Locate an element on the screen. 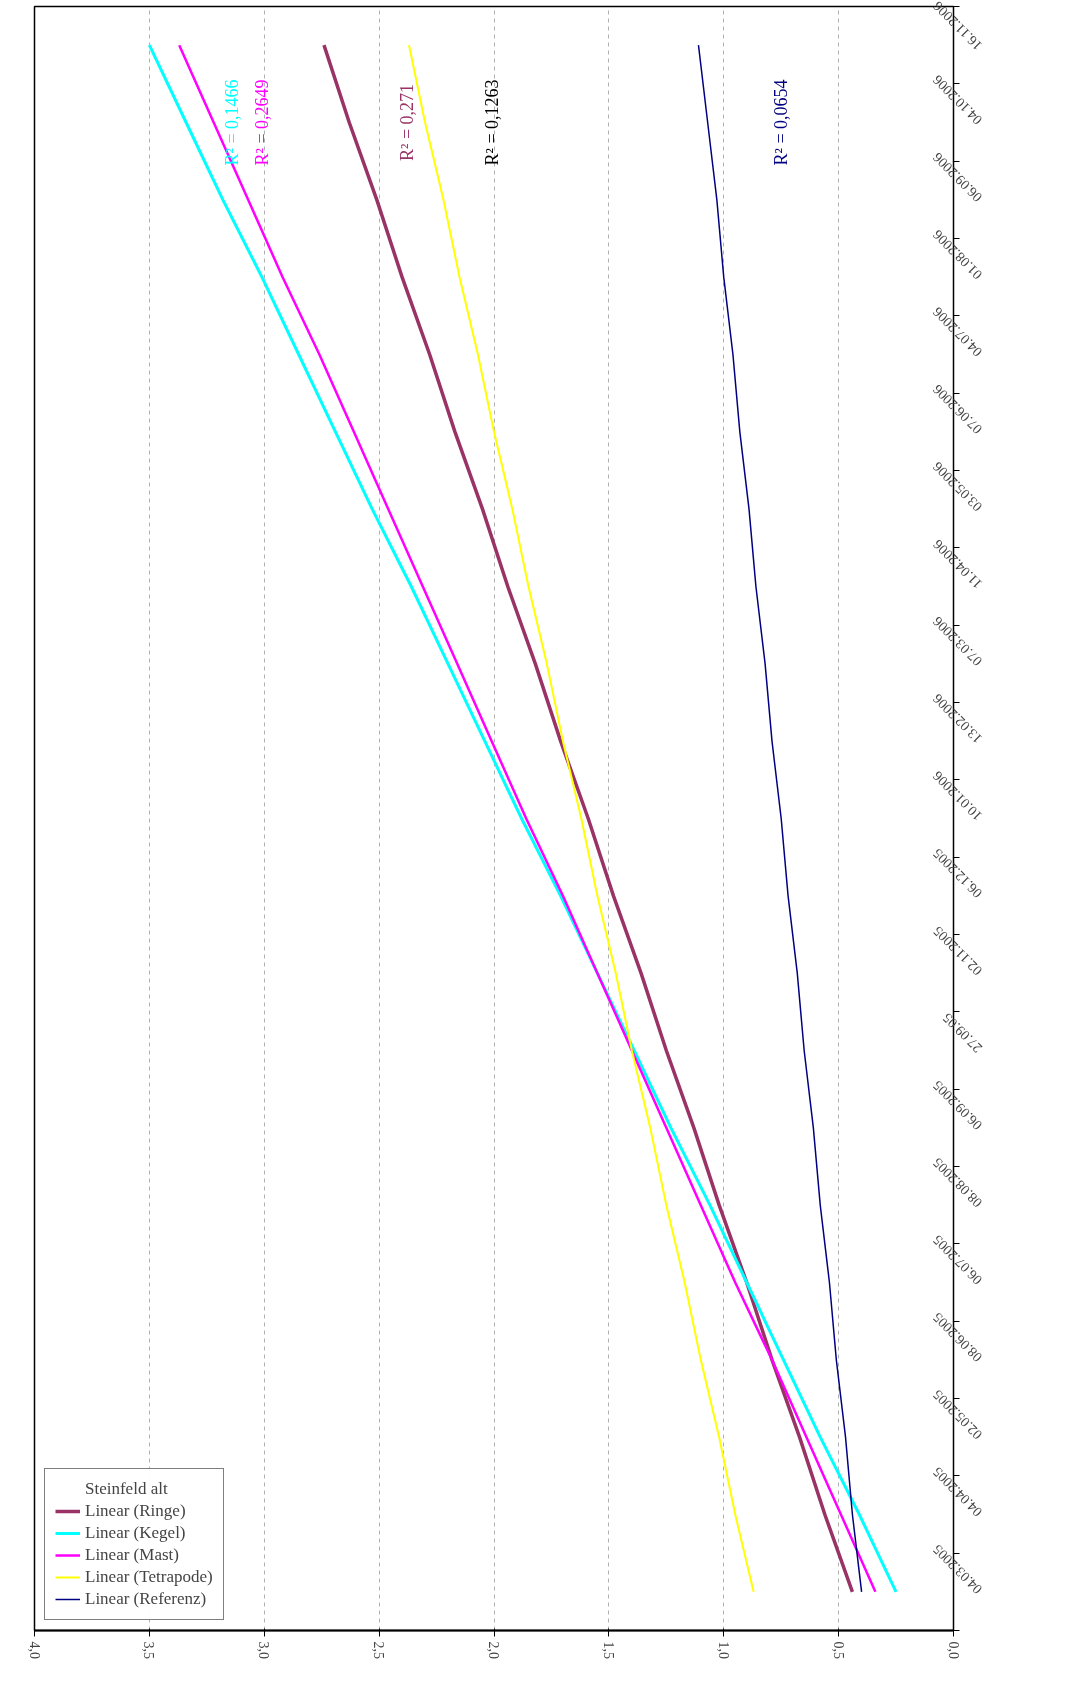 The height and width of the screenshot is (1708, 1070). legend-label: Linear (Referenz) is located at coordinates (146, 1599).